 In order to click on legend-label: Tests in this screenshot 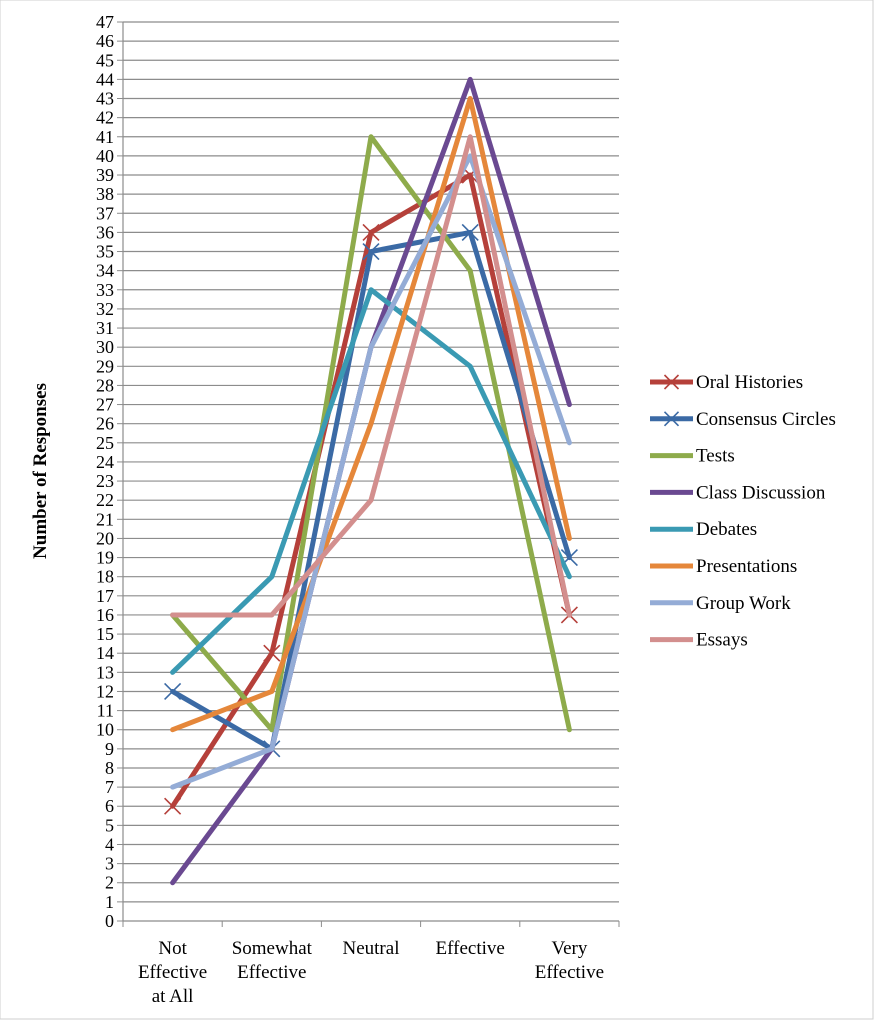, I will do `click(715, 456)`.